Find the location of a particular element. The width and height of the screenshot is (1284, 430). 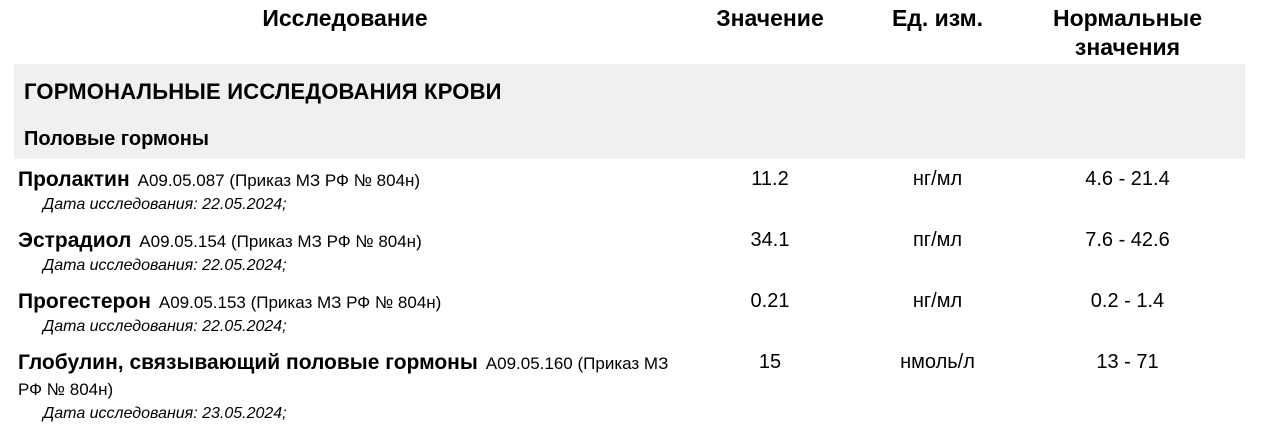

test-value: 34.1 is located at coordinates (770, 240).